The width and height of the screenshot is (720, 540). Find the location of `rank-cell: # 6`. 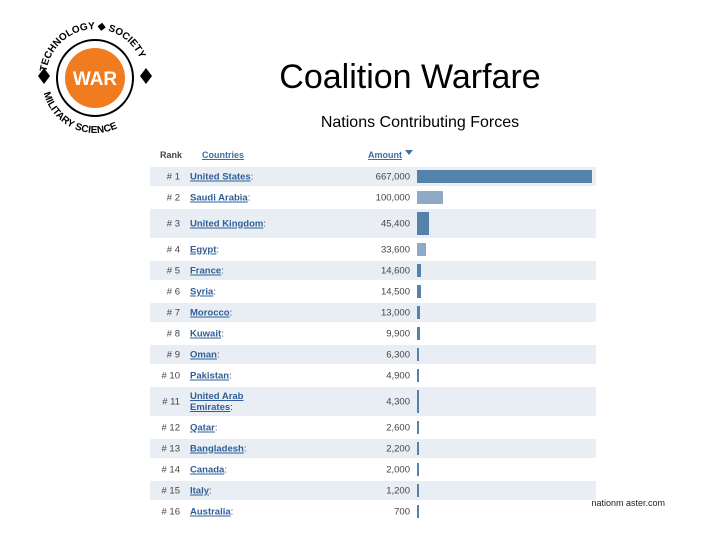

rank-cell: # 6 is located at coordinates (173, 291).